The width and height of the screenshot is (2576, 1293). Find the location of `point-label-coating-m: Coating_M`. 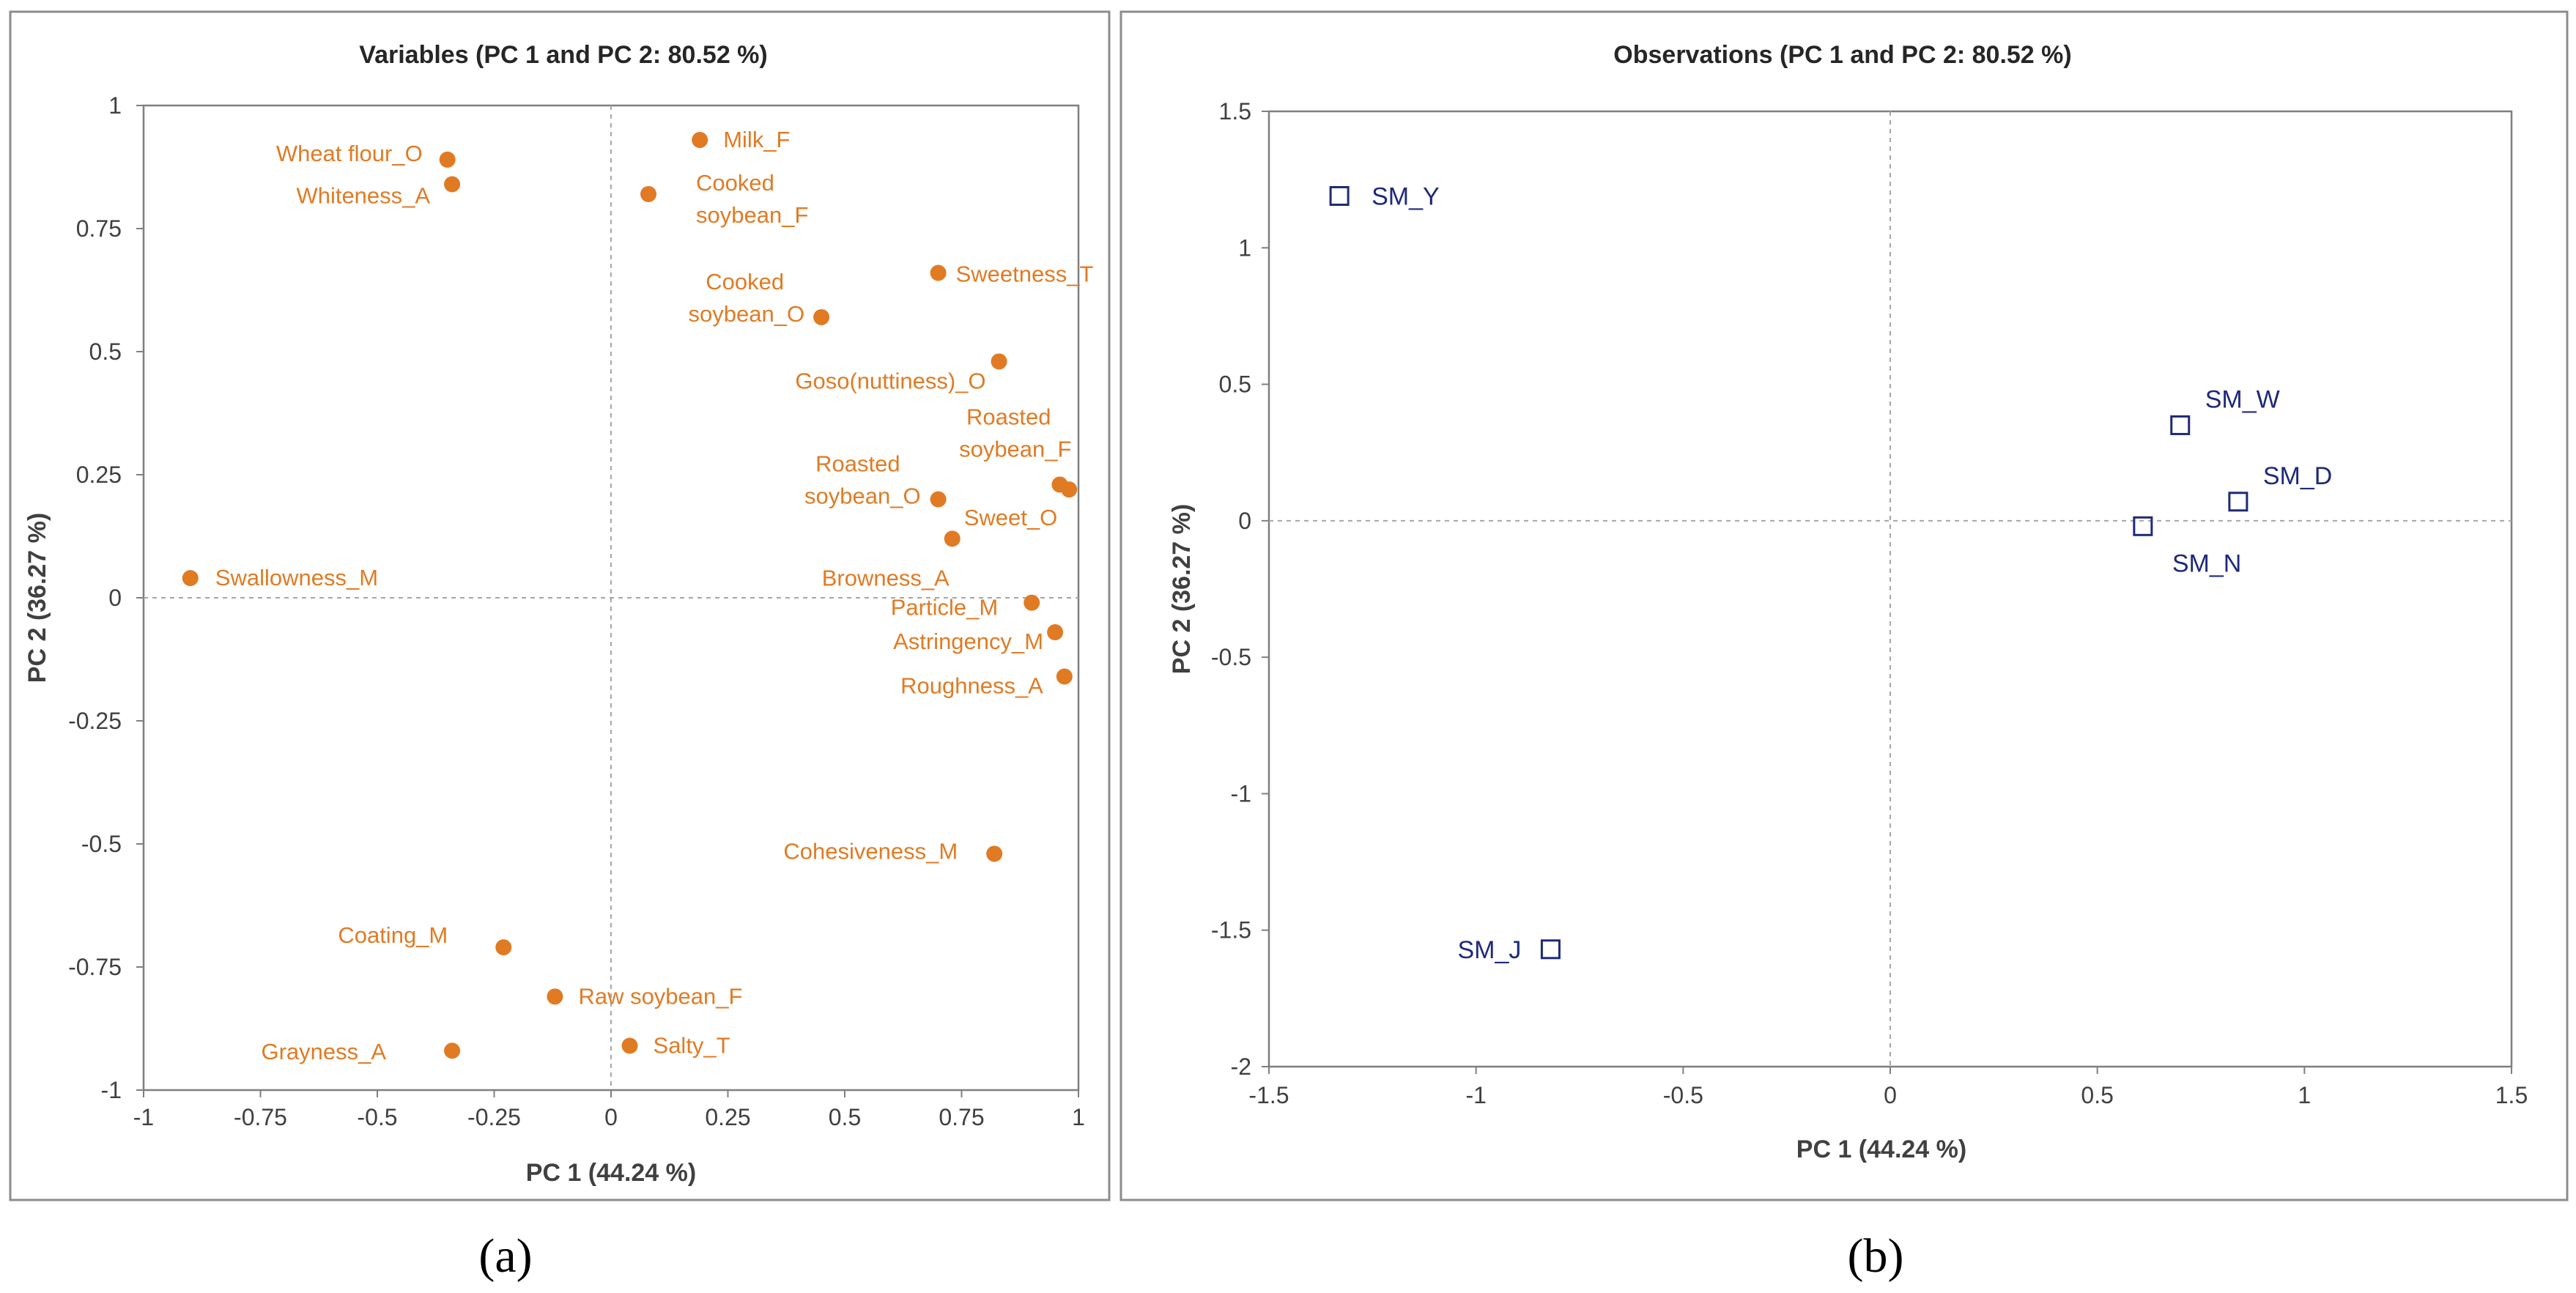

point-label-coating-m: Coating_M is located at coordinates (393, 935).